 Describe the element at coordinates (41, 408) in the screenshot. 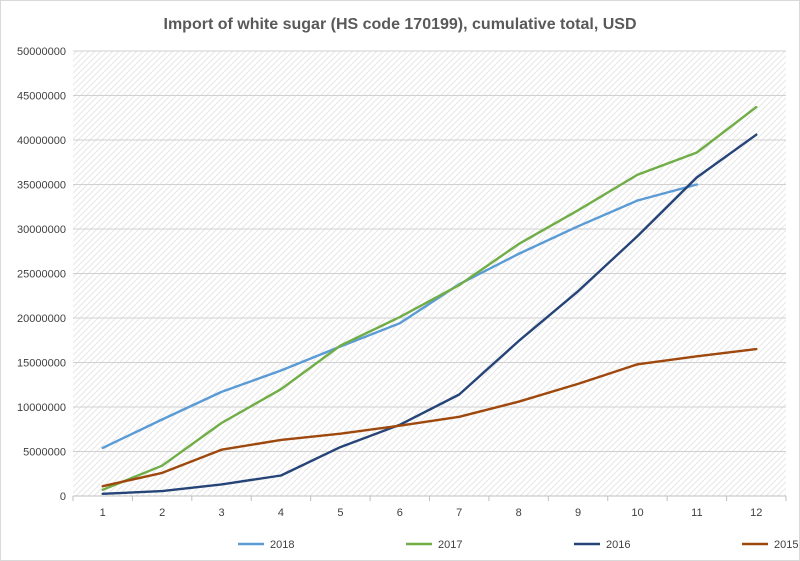

I see `y-tick-label: 10000000` at that location.